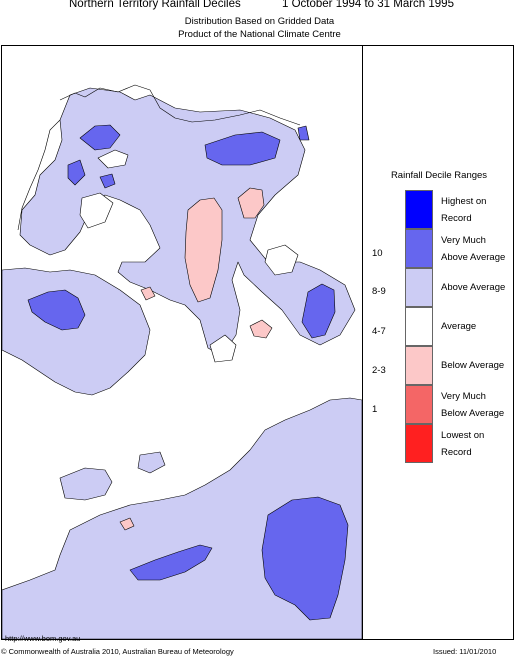 The width and height of the screenshot is (516, 658). What do you see at coordinates (419, 365) in the screenshot?
I see `legend-swatch-below` at bounding box center [419, 365].